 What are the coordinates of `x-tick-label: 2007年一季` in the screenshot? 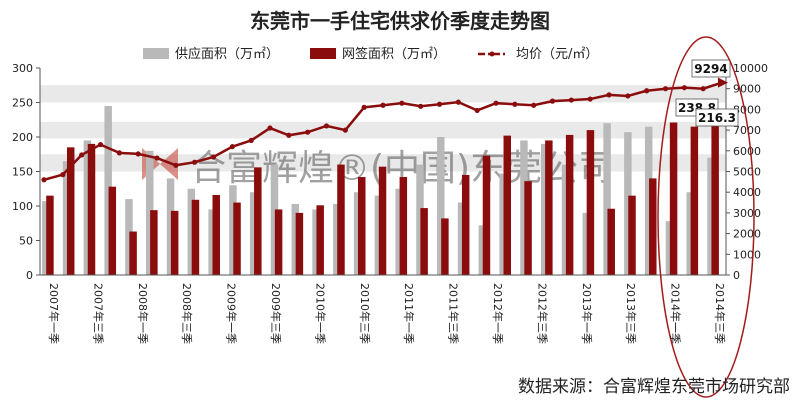 It's located at (54, 313).